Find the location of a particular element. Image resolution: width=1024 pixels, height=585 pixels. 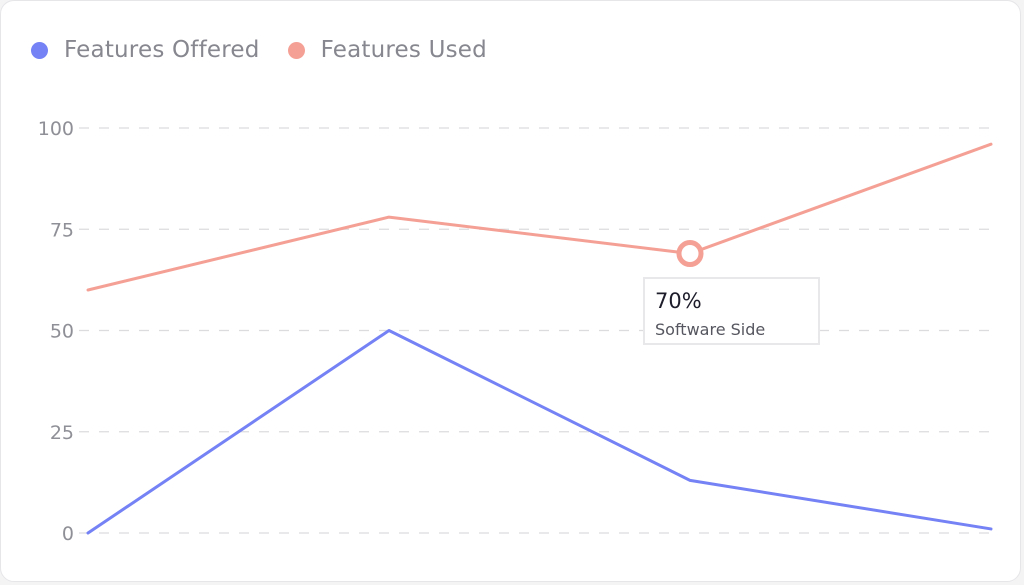

chart-tooltip: 70% Software Side is located at coordinates (731, 311).